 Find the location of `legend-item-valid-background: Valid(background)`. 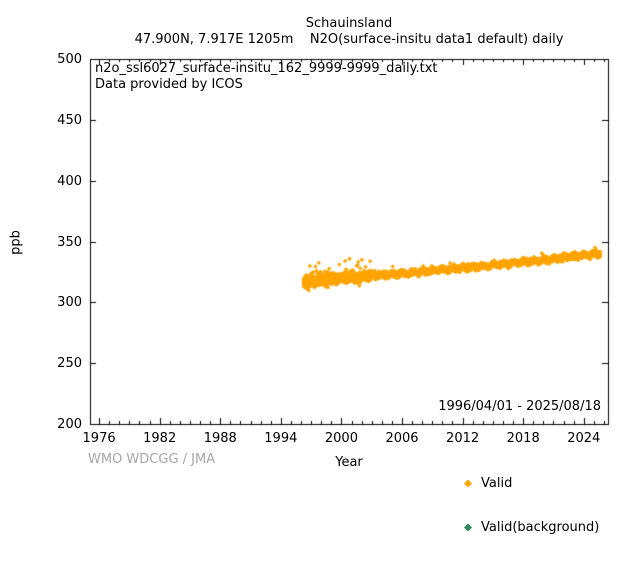

legend-item-valid-background: Valid(background) is located at coordinates (529, 527).